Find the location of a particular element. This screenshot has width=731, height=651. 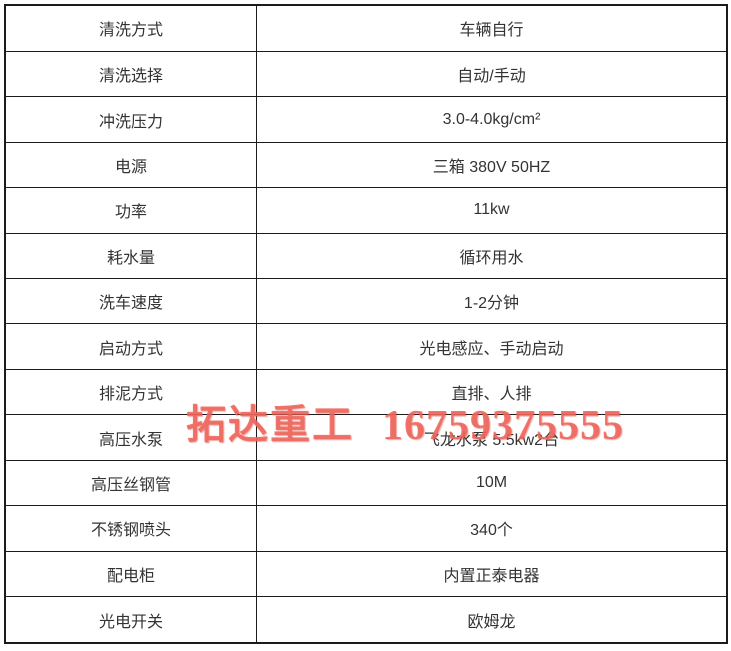

table-row: 高压水泵 飞龙水泵 5.5kw2台 is located at coordinates (366, 437).